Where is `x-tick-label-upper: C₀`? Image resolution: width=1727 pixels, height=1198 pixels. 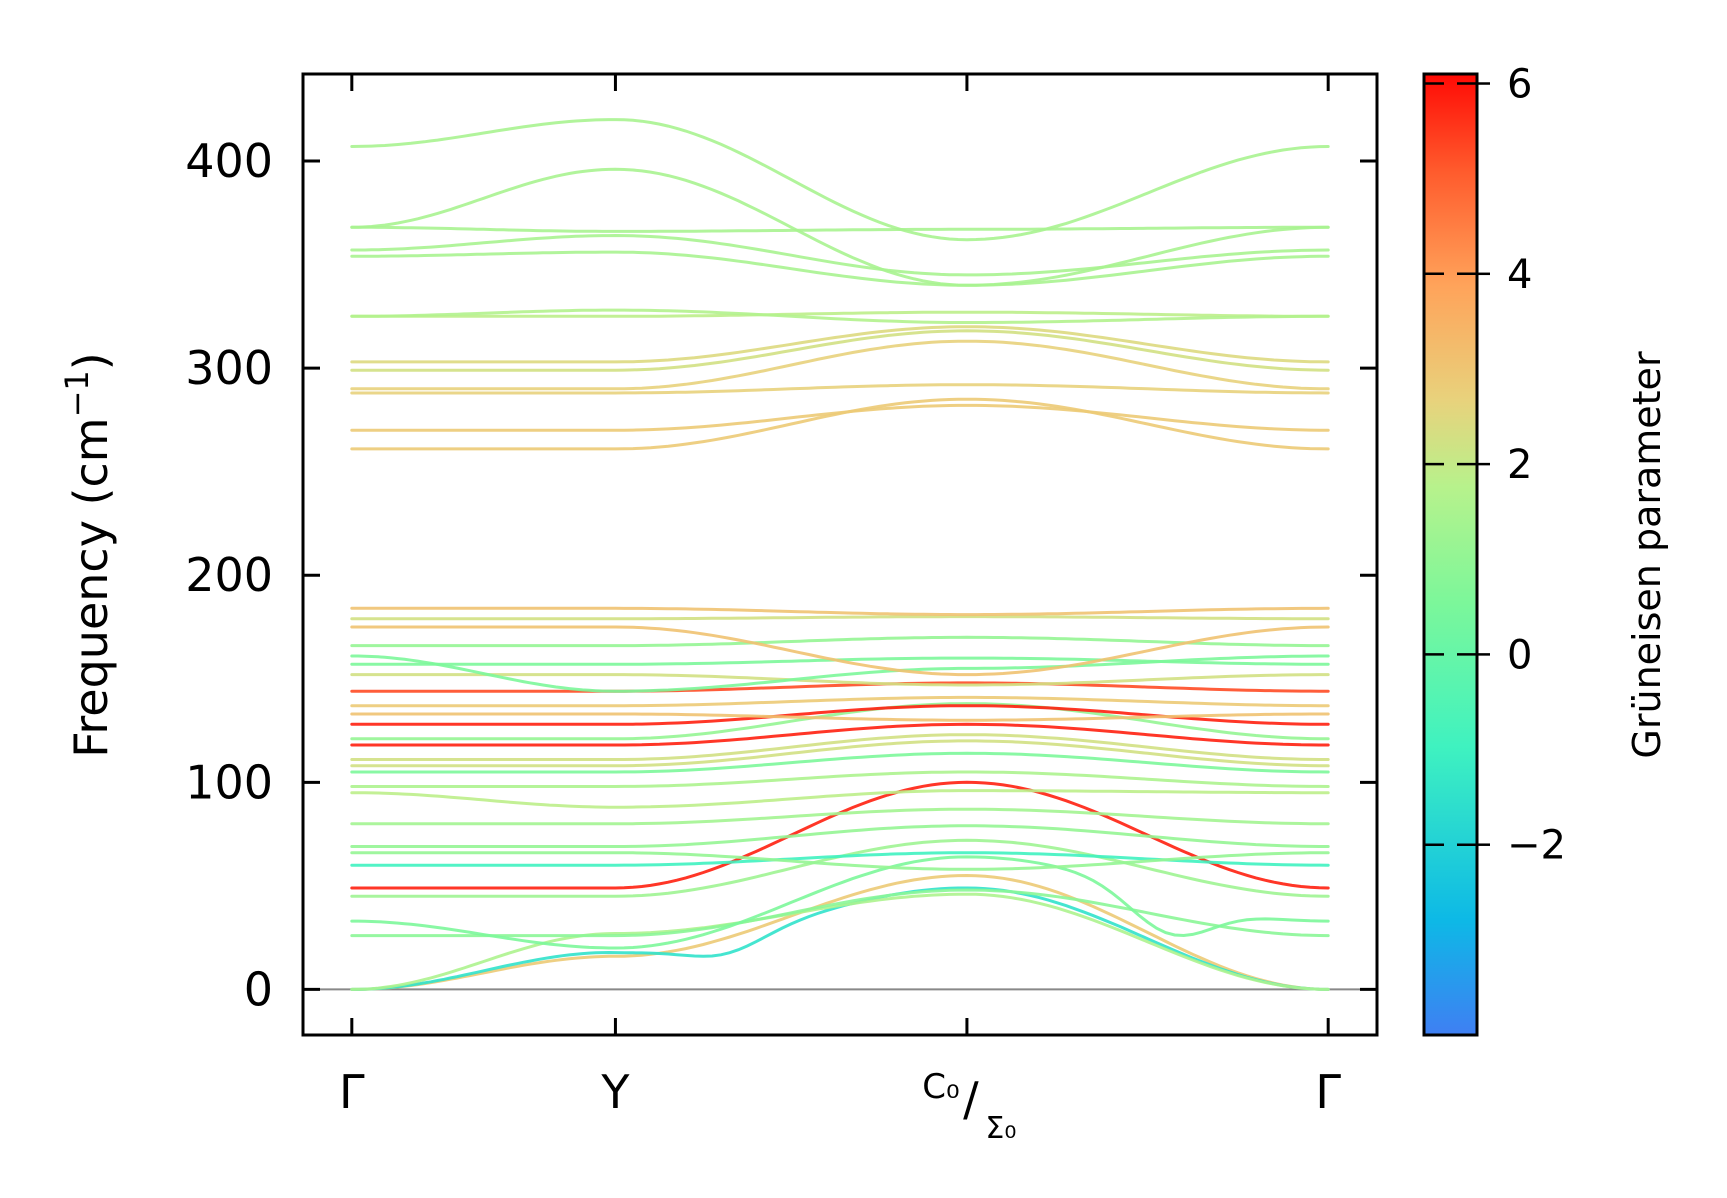
x-tick-label-upper: C₀ is located at coordinates (940, 1087).